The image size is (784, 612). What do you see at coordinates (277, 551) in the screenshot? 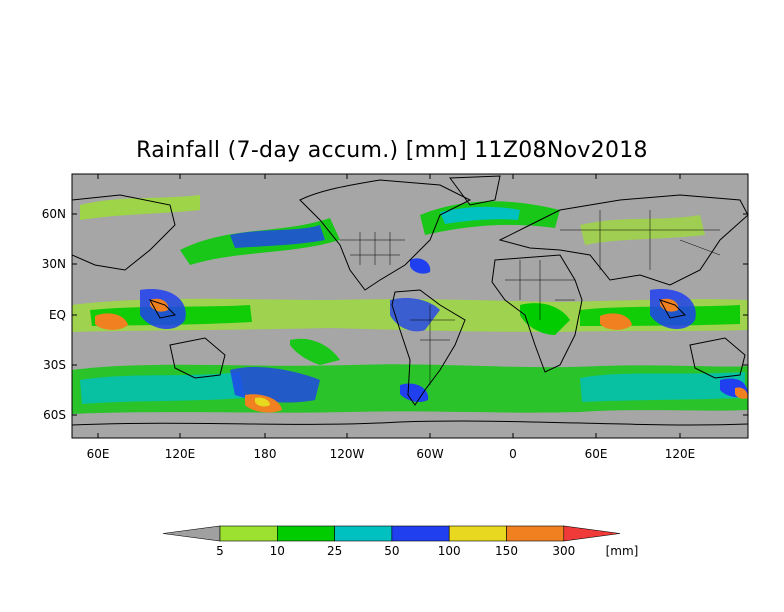
I see `colorbar-label: 10` at bounding box center [277, 551].